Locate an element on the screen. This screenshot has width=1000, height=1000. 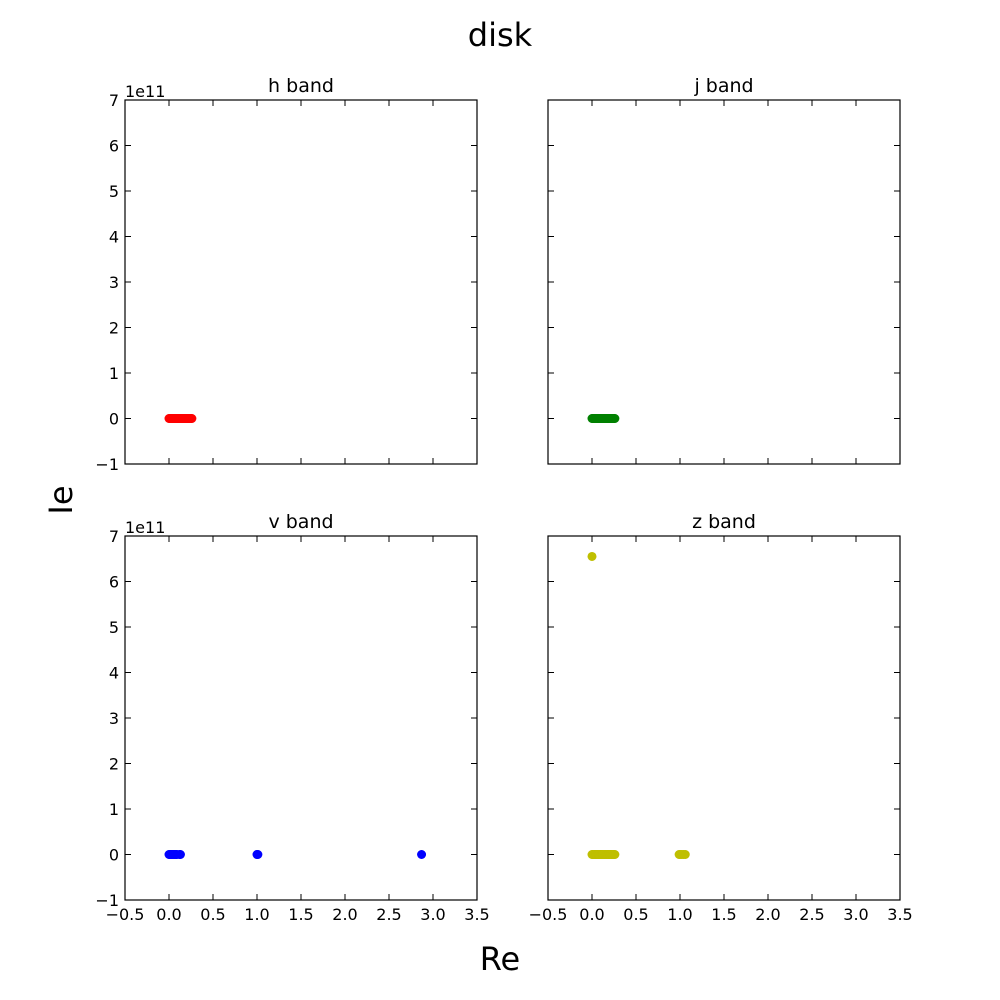
subplot-title: z band is located at coordinates (724, 522).